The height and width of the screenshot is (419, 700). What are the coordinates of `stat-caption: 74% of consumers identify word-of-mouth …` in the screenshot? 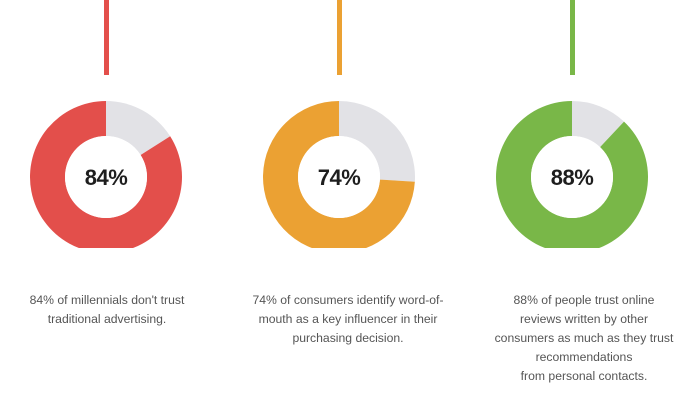 It's located at (348, 319).